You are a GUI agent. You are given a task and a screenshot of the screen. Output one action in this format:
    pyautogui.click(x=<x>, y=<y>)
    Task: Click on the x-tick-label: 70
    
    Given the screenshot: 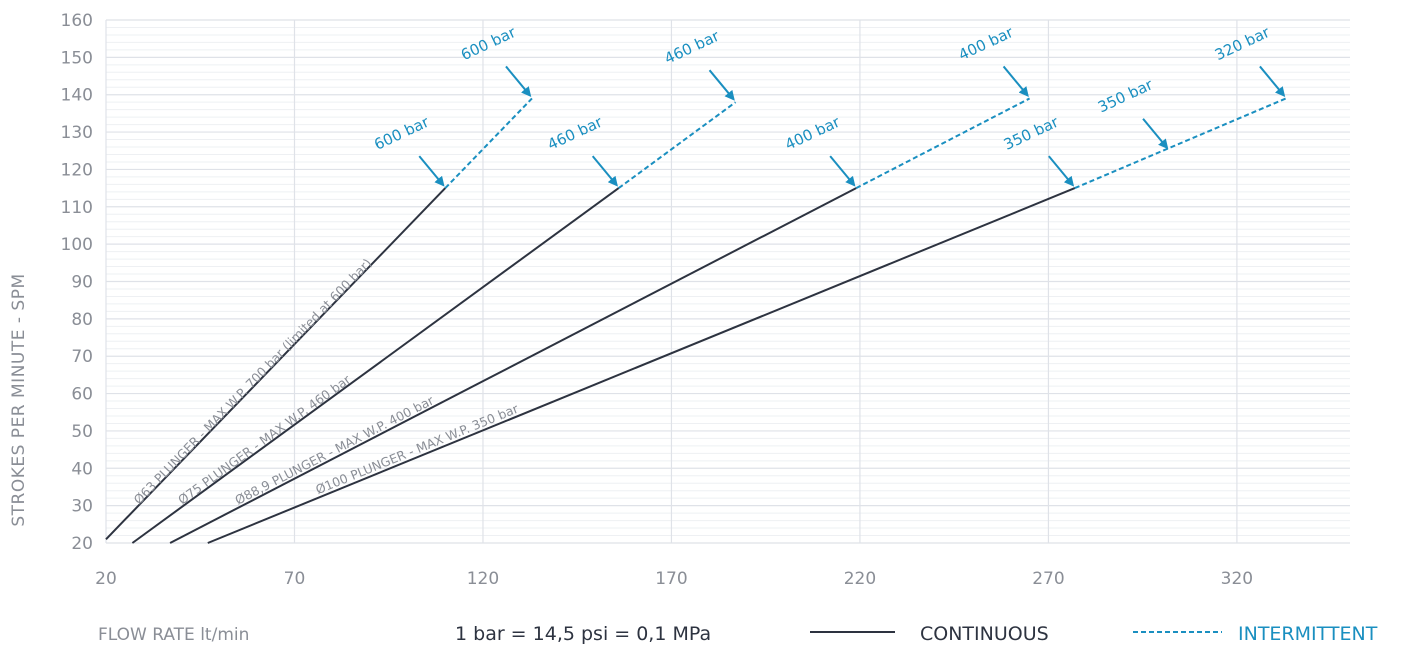 What is the action you would take?
    pyautogui.click(x=295, y=579)
    